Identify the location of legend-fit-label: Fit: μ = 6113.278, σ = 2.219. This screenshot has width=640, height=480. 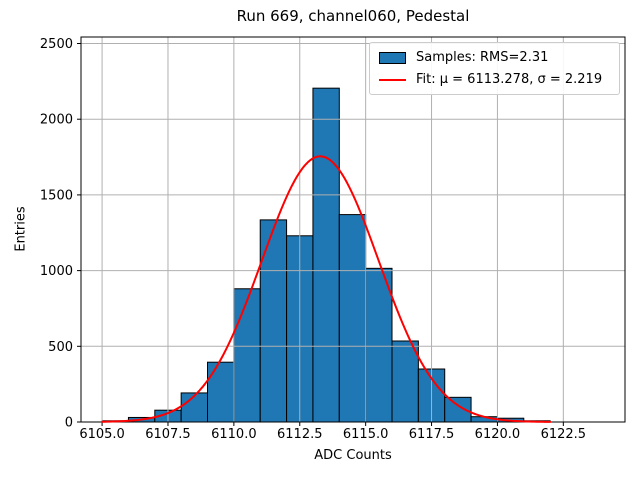
(509, 79).